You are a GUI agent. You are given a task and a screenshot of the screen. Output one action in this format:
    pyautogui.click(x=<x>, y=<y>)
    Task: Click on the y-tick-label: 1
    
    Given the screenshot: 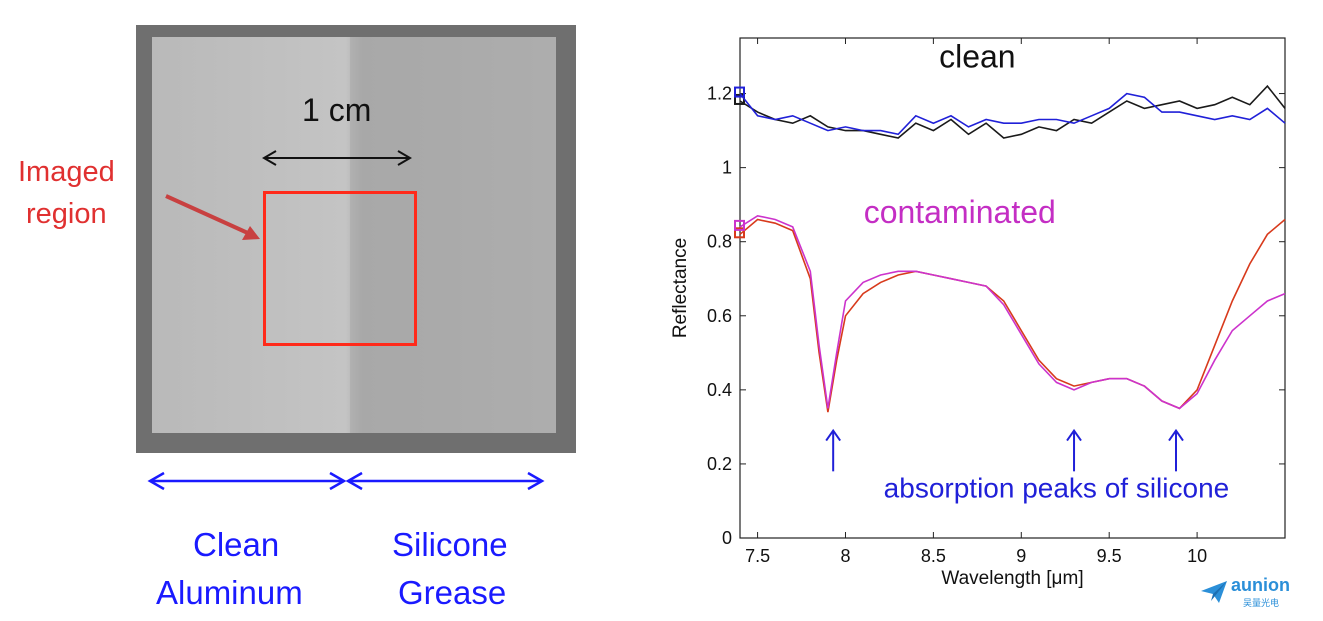 What is the action you would take?
    pyautogui.click(x=727, y=168)
    